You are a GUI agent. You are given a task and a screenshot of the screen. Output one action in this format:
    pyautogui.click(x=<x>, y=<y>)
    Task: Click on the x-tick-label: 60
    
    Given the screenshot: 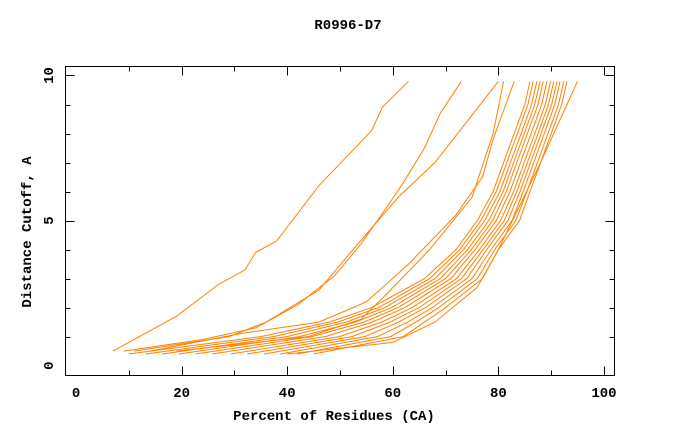 What is the action you would take?
    pyautogui.click(x=392, y=394)
    